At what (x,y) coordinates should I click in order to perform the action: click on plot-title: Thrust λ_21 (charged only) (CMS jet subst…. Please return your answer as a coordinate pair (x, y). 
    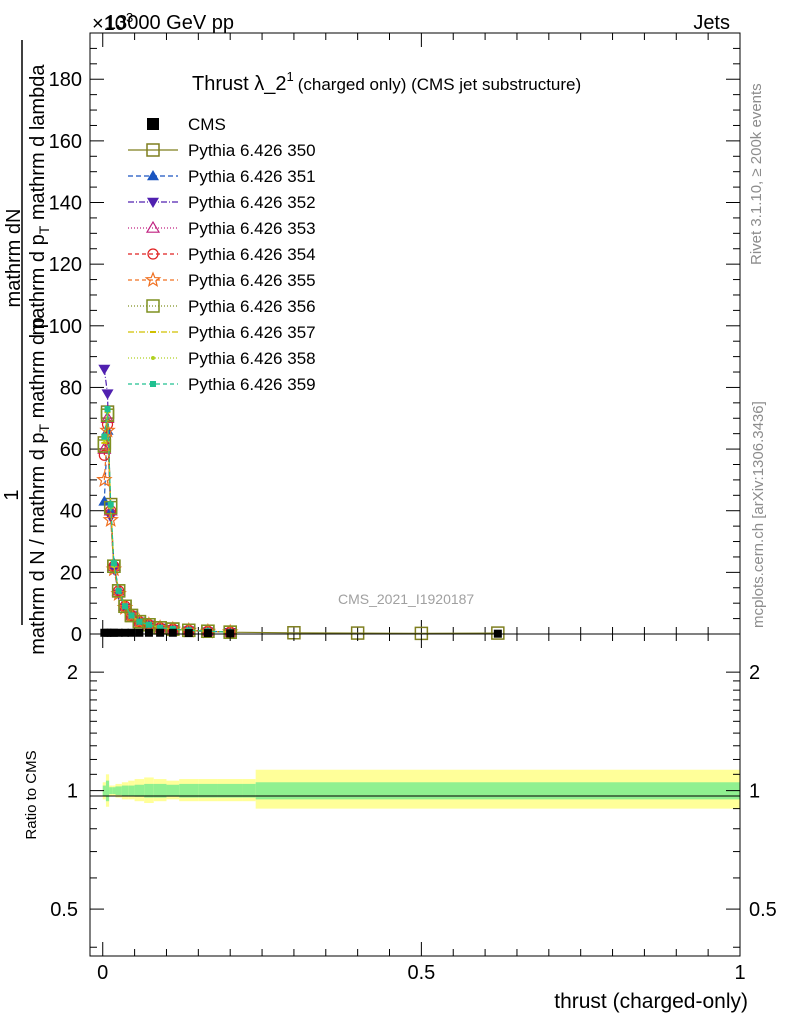
    Looking at the image, I should click on (386, 82).